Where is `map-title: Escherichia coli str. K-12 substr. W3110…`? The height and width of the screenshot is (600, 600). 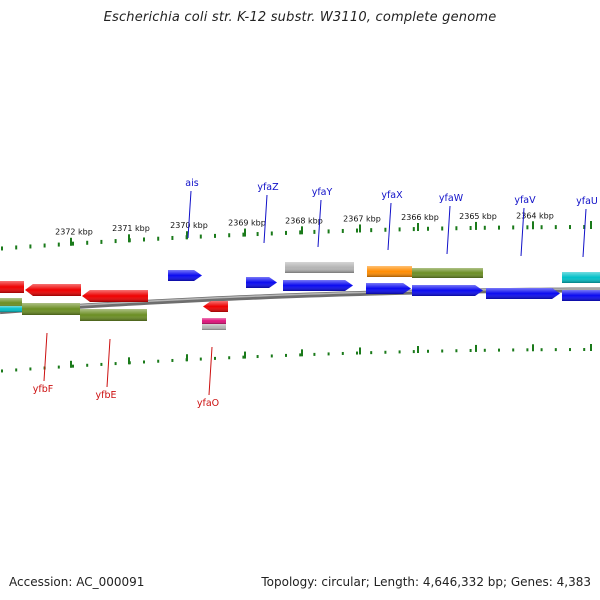
map-title: Escherichia coli str. K-12 substr. W3110… is located at coordinates (300, 17).